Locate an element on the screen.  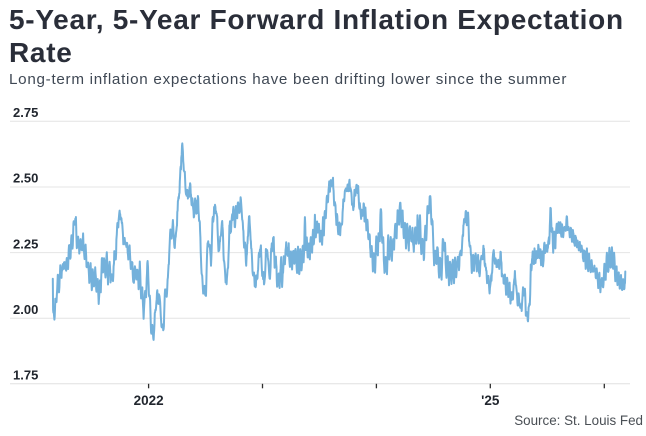
svg-text: '25 is located at coordinates (490, 400).